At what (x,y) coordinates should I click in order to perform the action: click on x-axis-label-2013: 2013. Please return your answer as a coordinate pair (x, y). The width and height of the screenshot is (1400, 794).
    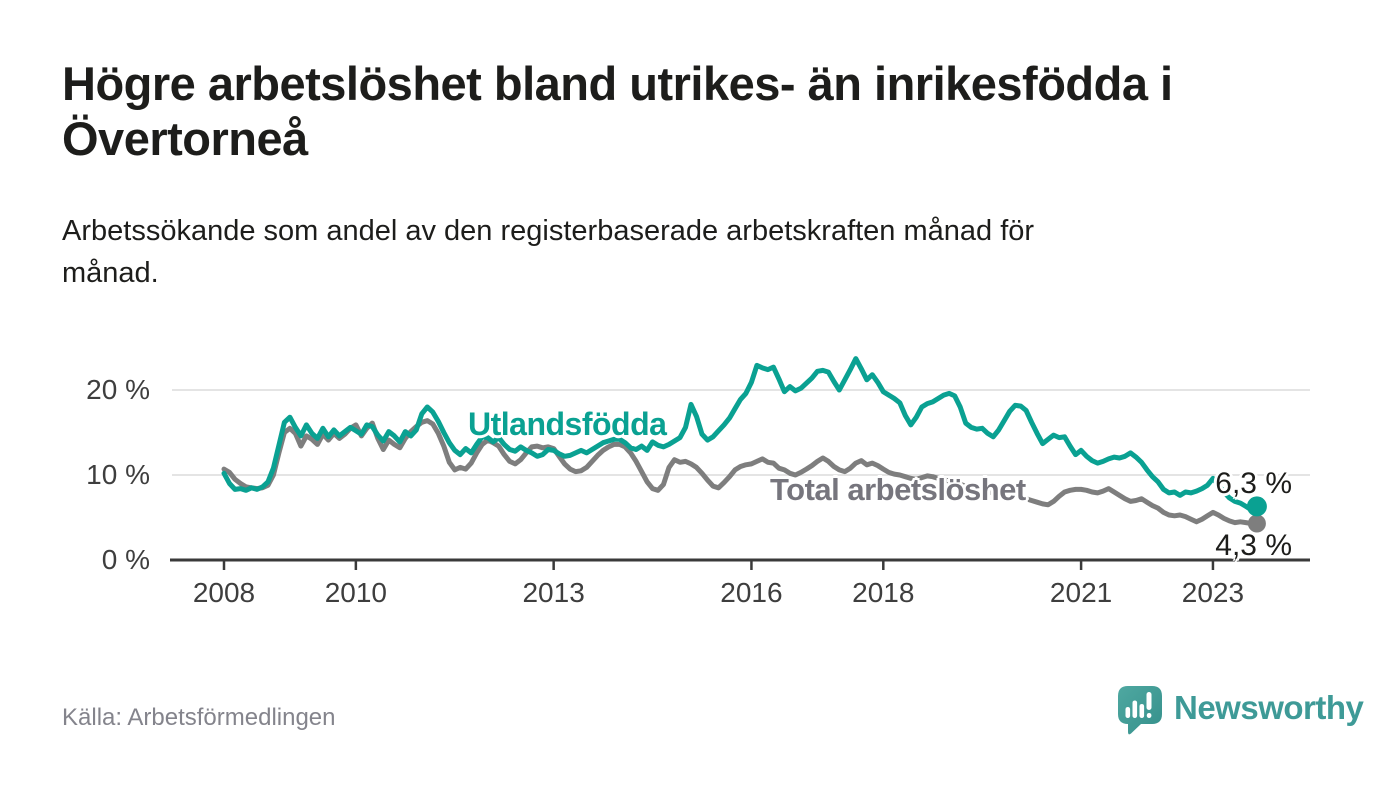
    Looking at the image, I should click on (553, 592).